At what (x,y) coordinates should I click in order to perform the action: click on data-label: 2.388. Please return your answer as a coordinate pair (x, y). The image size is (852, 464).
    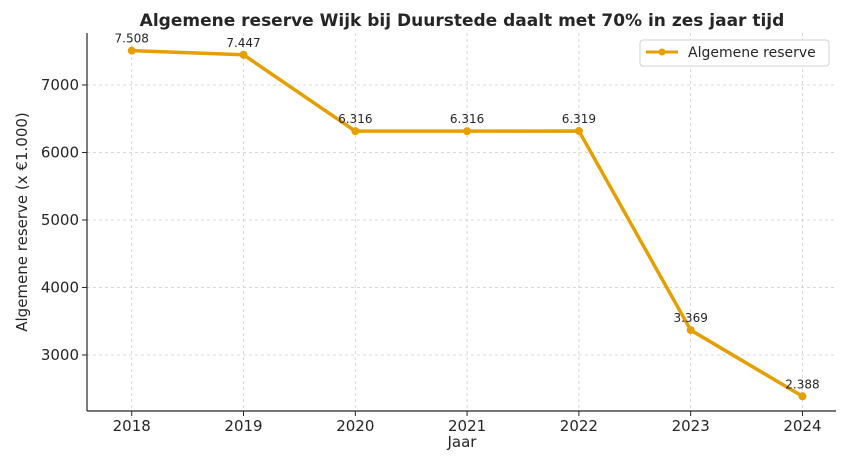
    Looking at the image, I should click on (802, 384).